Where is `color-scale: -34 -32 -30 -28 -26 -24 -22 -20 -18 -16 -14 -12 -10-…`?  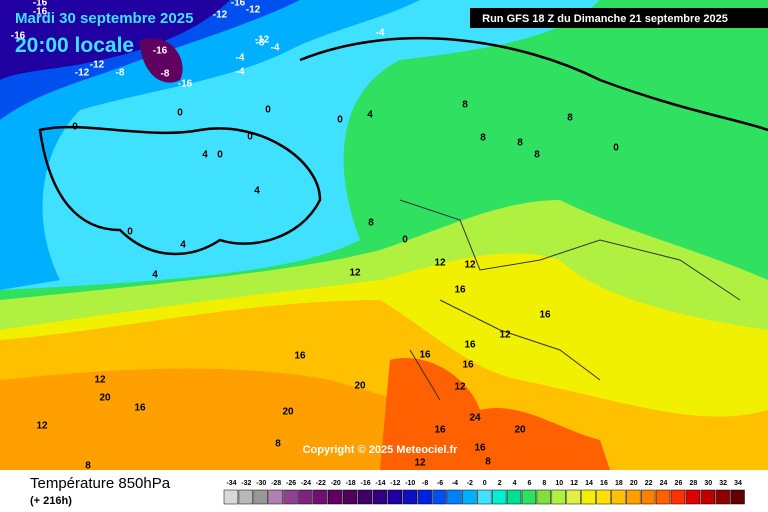 color-scale: -34 -32 -30 -28 -26 -24 -22 -20 -18 -16 -14 -12 -10-… is located at coordinates (484, 492).